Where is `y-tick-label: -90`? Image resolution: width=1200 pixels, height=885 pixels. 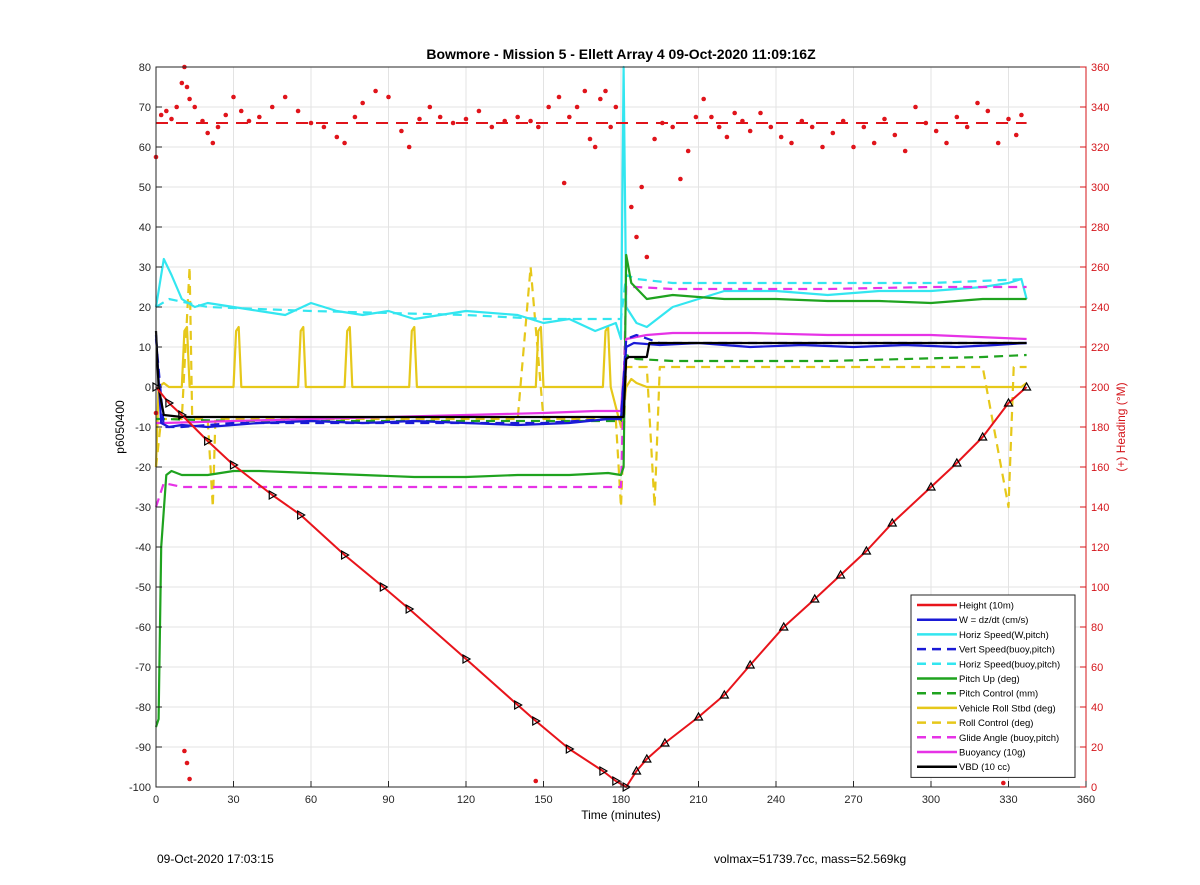 y-tick-label: -90 is located at coordinates (143, 748).